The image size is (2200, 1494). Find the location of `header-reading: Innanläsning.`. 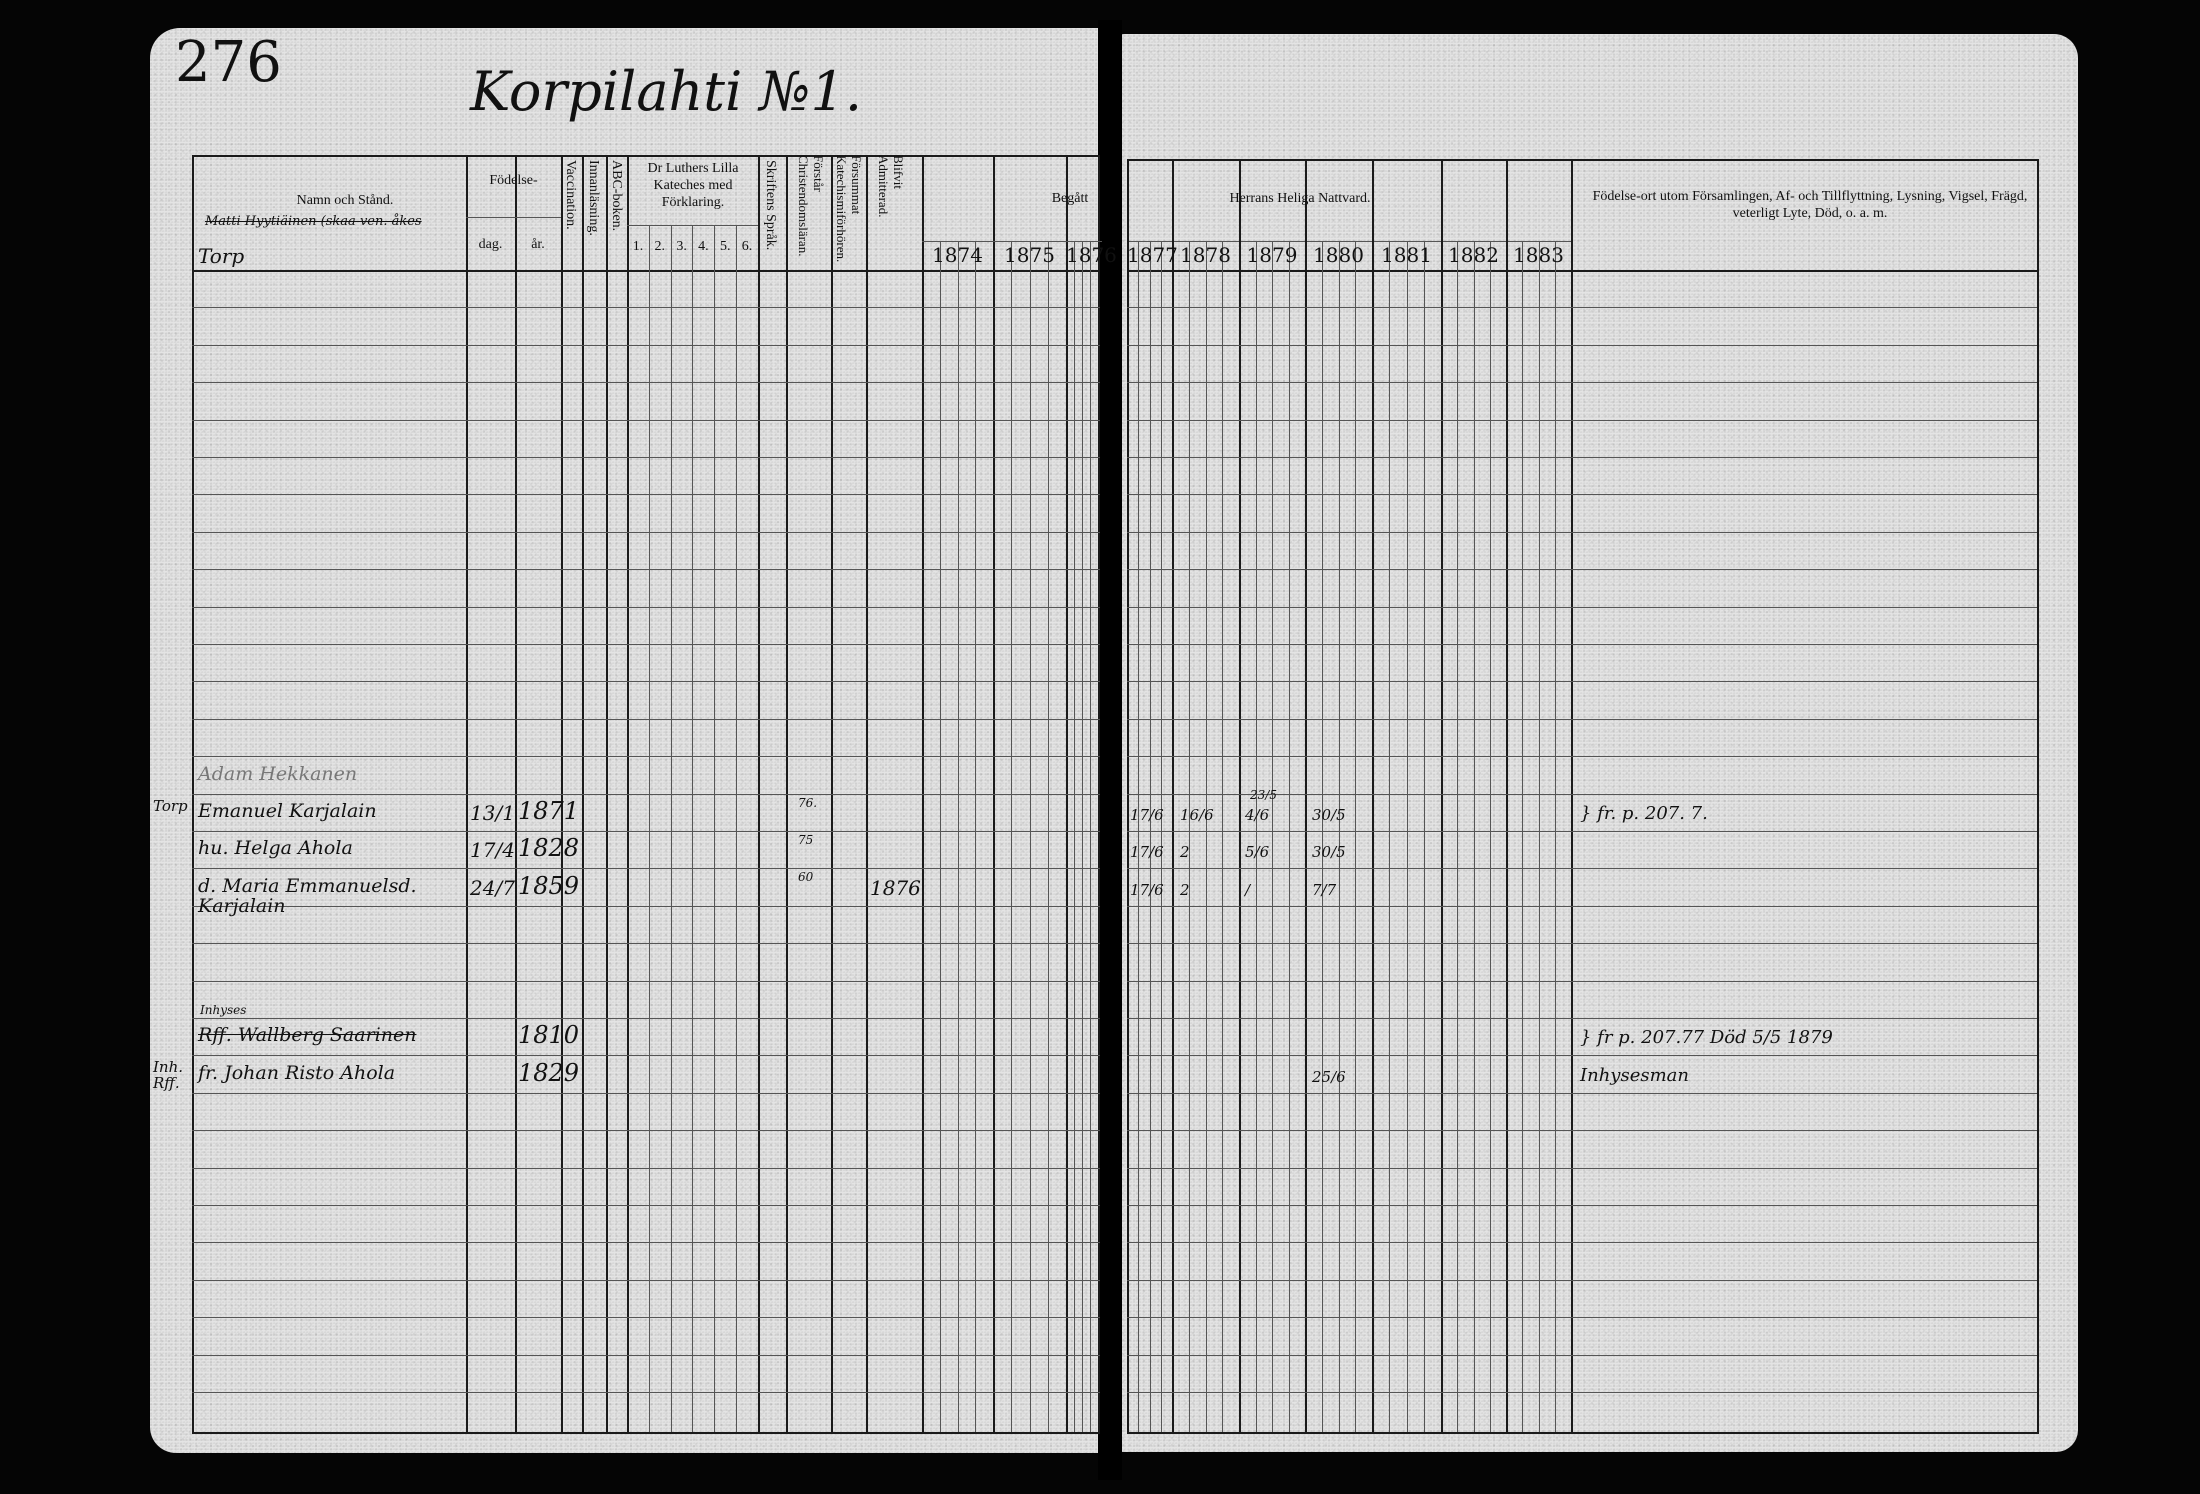

header-reading: Innanläsning. is located at coordinates (593, 198).